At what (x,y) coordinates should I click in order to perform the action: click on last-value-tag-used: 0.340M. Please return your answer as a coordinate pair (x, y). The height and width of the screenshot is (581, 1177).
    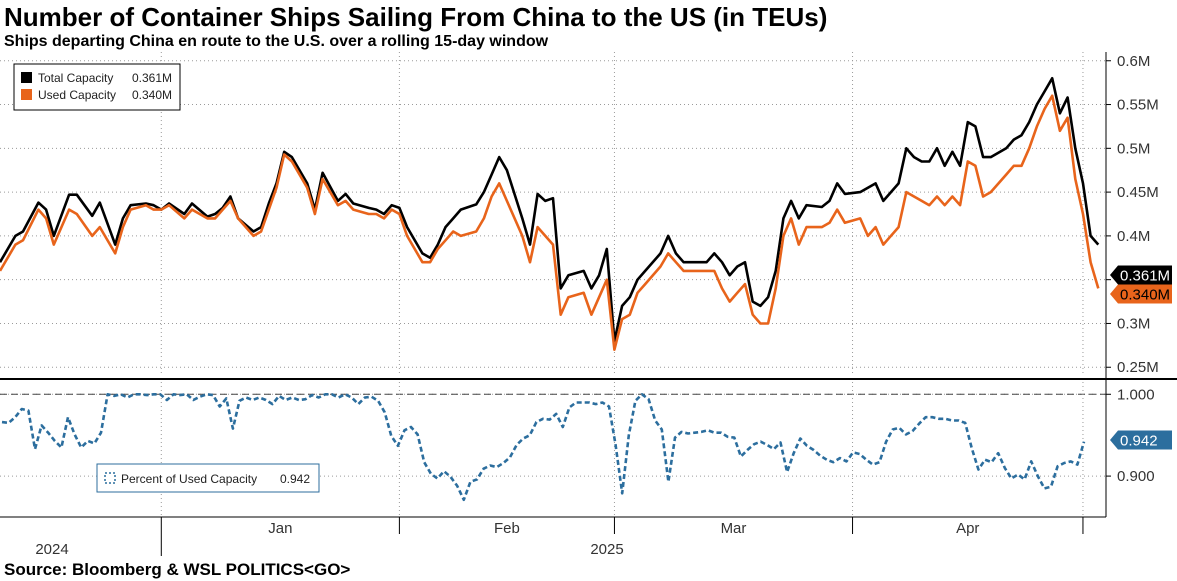
    Looking at the image, I should click on (1145, 295).